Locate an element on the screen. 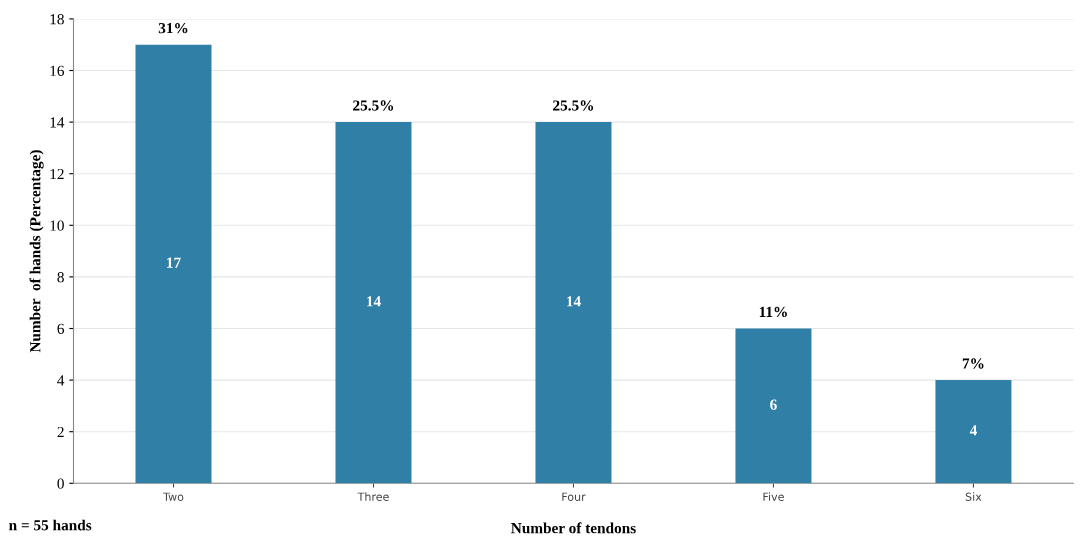 The image size is (1081, 540). x-tick-label: Two is located at coordinates (173, 496).